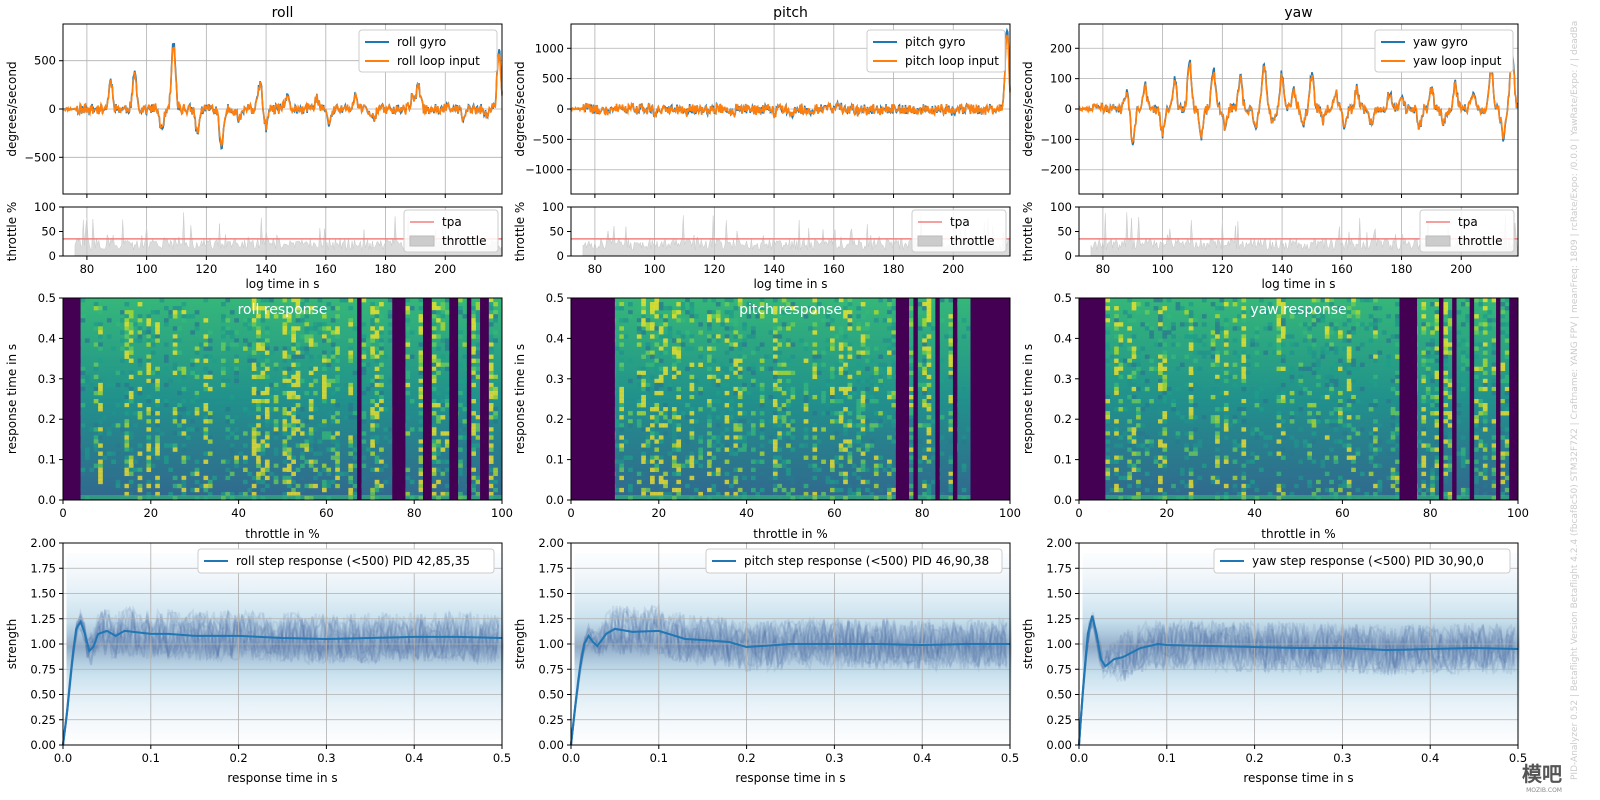 Image resolution: width=1600 pixels, height=800 pixels. What do you see at coordinates (1068, 109) in the screenshot?
I see `yaw-gyro-ytick-label: 0` at bounding box center [1068, 109].